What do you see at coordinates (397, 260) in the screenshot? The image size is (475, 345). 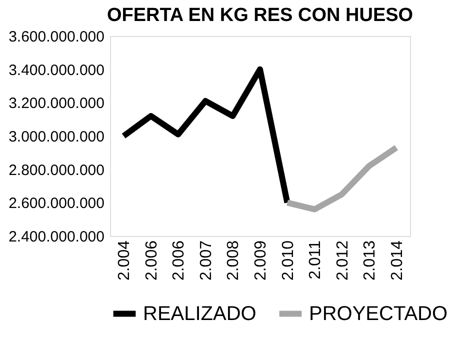 I see `x-tick-label: 2.014` at bounding box center [397, 260].